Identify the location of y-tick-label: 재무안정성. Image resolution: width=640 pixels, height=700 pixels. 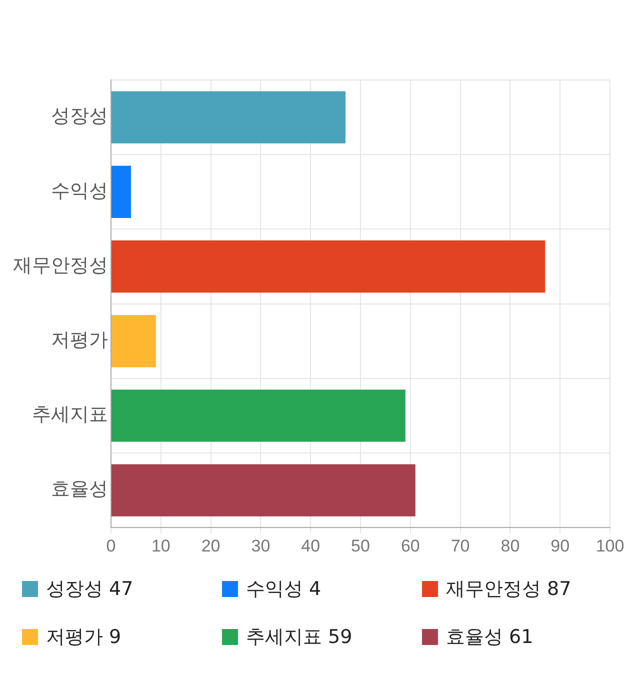
(60, 265).